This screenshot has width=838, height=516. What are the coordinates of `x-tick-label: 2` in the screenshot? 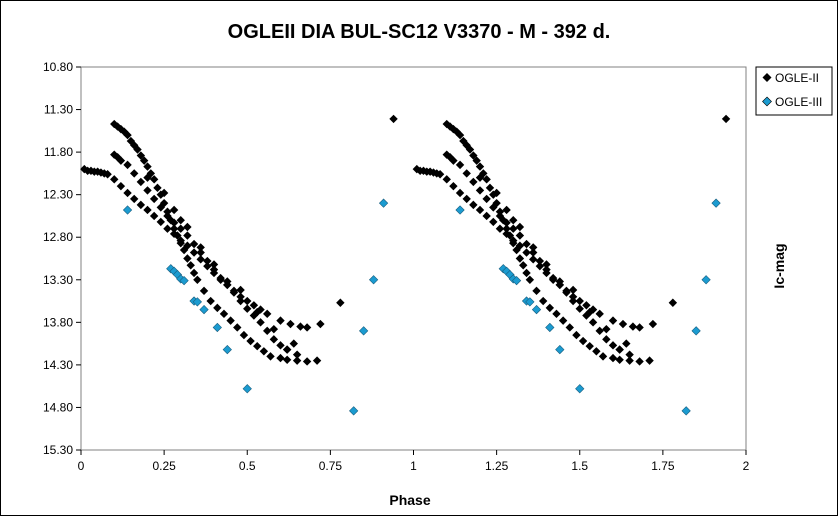 It's located at (746, 466).